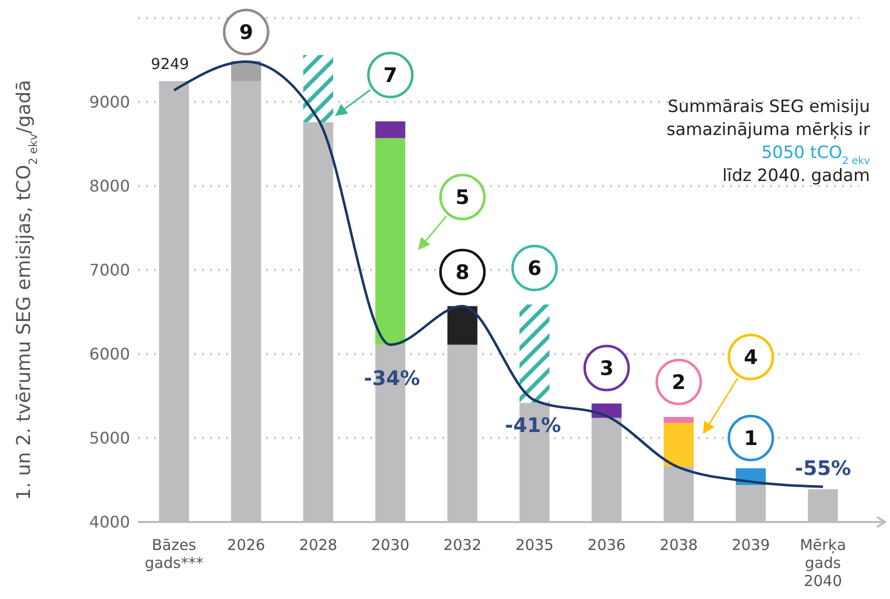 The height and width of the screenshot is (599, 890). What do you see at coordinates (109, 102) in the screenshot?
I see `y-tick-label: 9000` at bounding box center [109, 102].